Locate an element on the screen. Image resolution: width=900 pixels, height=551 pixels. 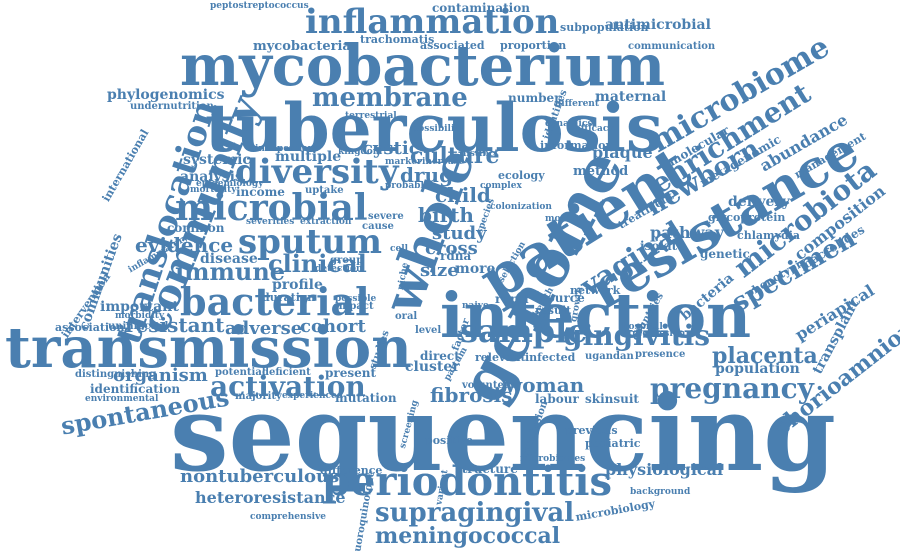
word: evidence is located at coordinates (184, 245).